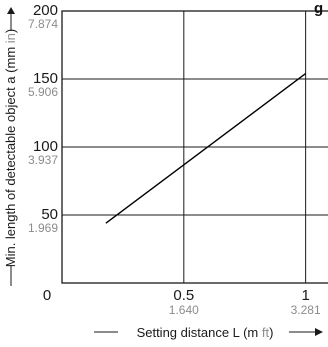 The image size is (328, 347). Describe the element at coordinates (271, 332) in the screenshot. I see `x-axis-units-close: )` at that location.